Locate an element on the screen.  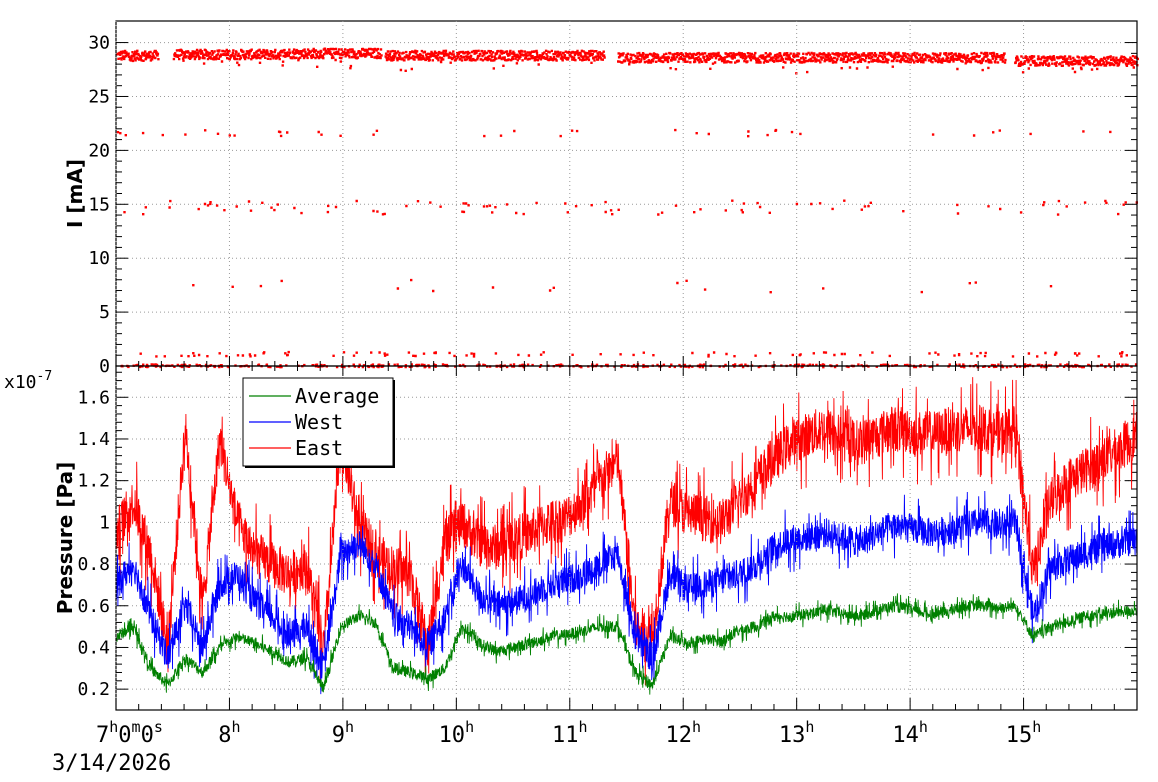
current-y-tick-label: 15 is located at coordinates (99, 204).